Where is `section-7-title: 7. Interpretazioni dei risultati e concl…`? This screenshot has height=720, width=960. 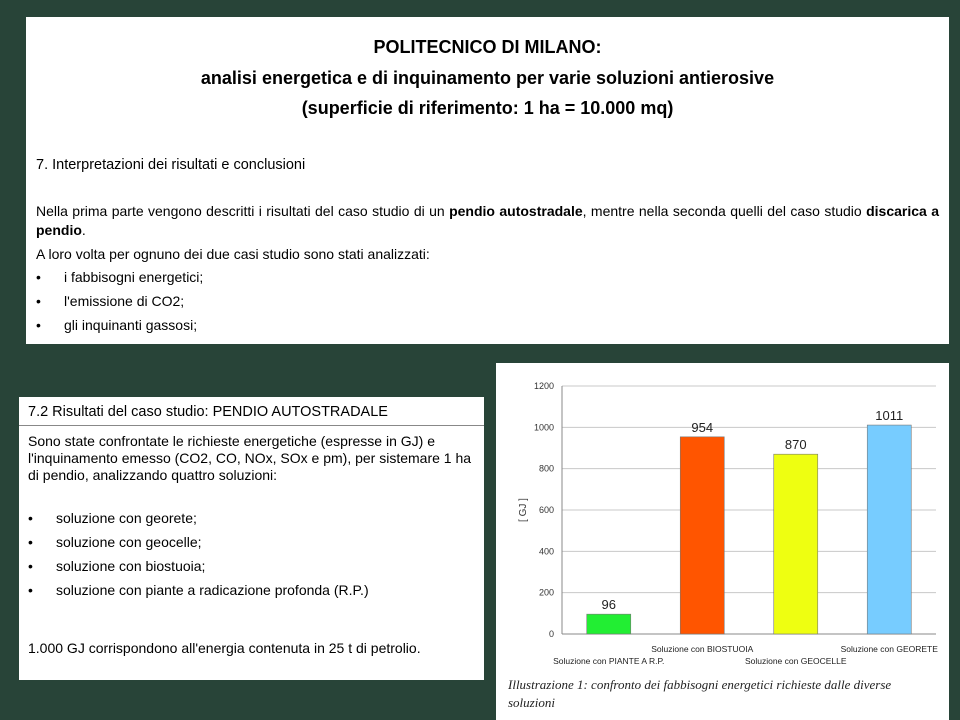
section-7-title: 7. Interpretazioni dei risultati e concl… is located at coordinates (171, 165).